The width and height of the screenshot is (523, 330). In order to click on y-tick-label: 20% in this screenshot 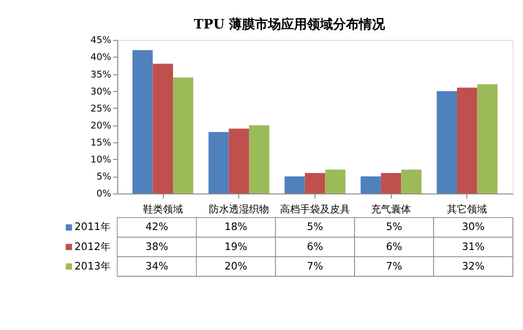, I will do `click(101, 126)`.